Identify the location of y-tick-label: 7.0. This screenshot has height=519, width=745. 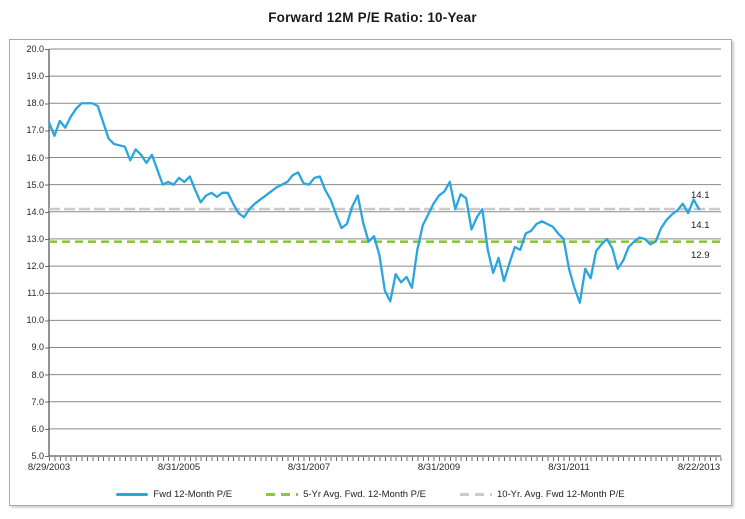
(37, 401).